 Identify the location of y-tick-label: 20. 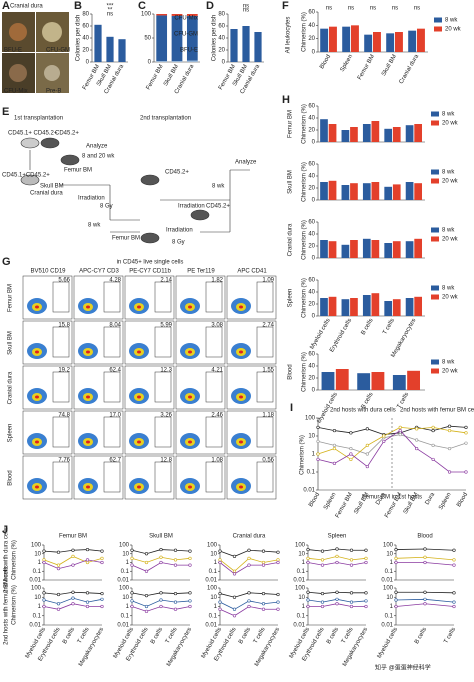
(311, 189).